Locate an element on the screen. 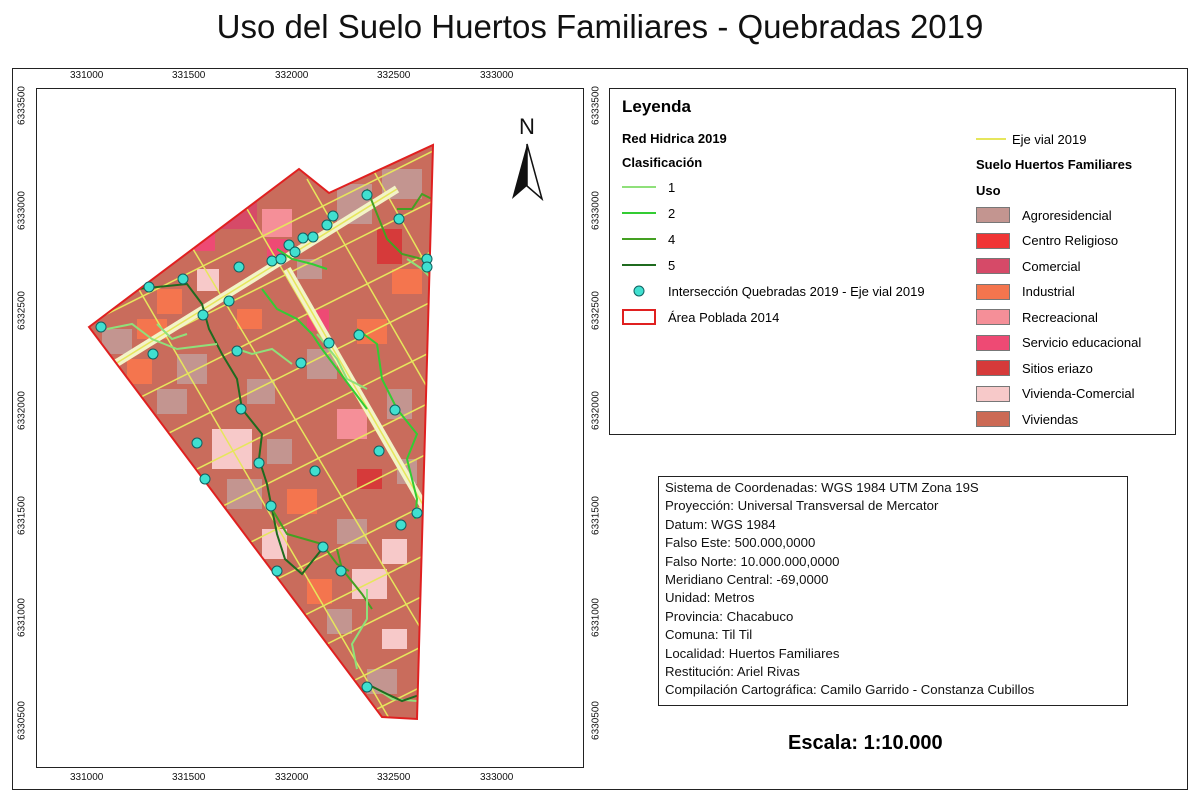 The width and height of the screenshot is (1200, 800). legend-class-item: Industrial is located at coordinates (1025, 291).